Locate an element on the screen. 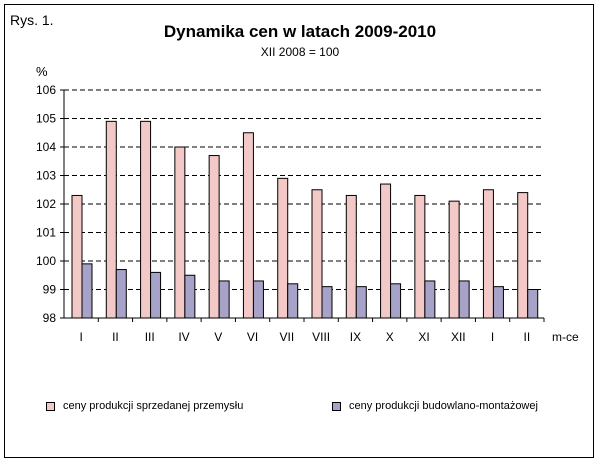  y-tick-label: 104 is located at coordinates (46, 147).